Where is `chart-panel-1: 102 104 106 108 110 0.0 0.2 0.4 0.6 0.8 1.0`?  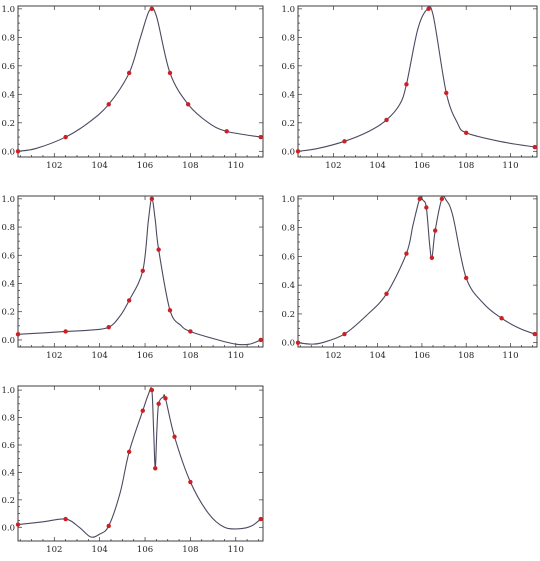 chart-panel-1: 102 104 106 108 110 0.0 0.2 0.4 0.6 0.8 1.0 is located at coordinates (132, 88).